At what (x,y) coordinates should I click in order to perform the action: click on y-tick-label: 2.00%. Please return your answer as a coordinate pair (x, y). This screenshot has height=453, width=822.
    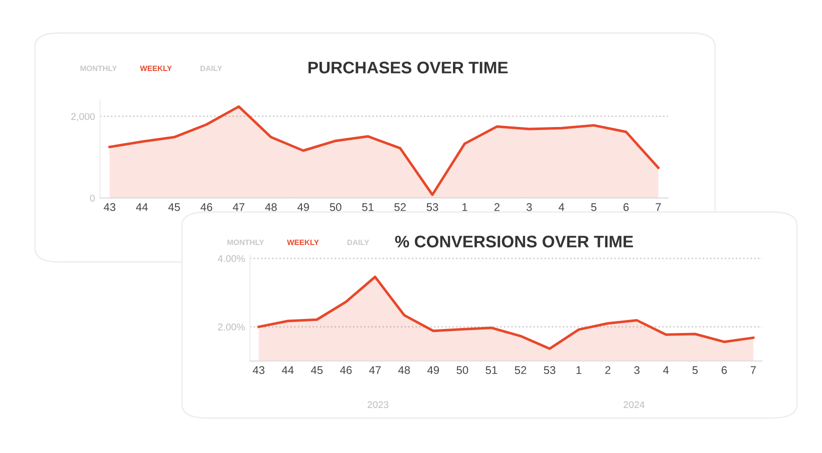
    Looking at the image, I should click on (231, 327).